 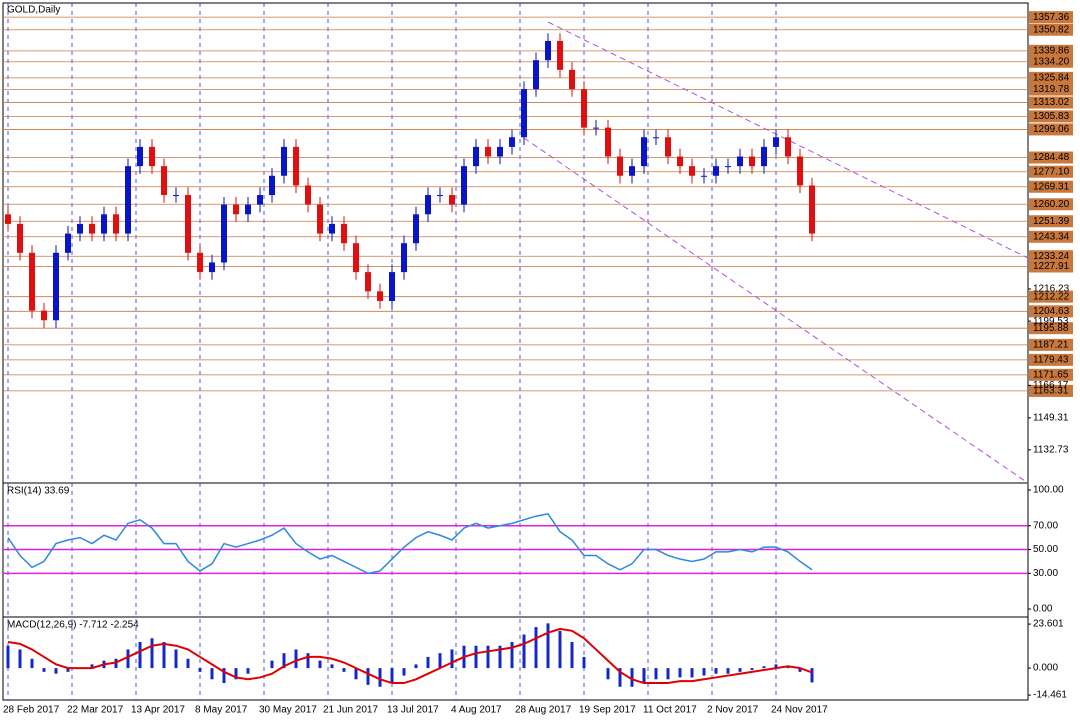 What do you see at coordinates (1045, 668) in the screenshot?
I see `y-tick-label: 0.000` at bounding box center [1045, 668].